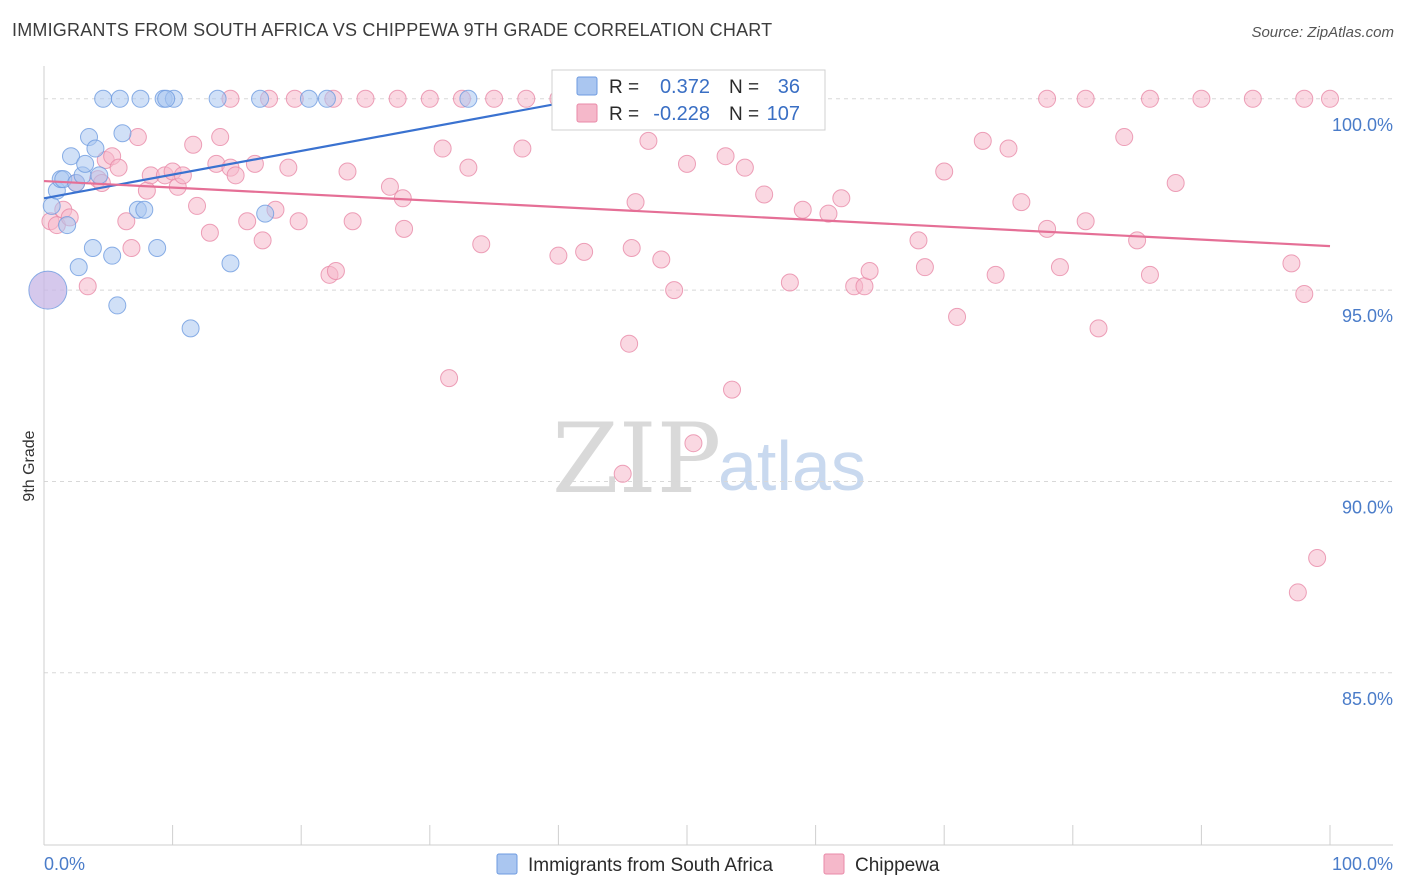  What do you see at coordinates (1367, 699) in the screenshot?
I see `y-tick-label: 85.0%` at bounding box center [1367, 699].